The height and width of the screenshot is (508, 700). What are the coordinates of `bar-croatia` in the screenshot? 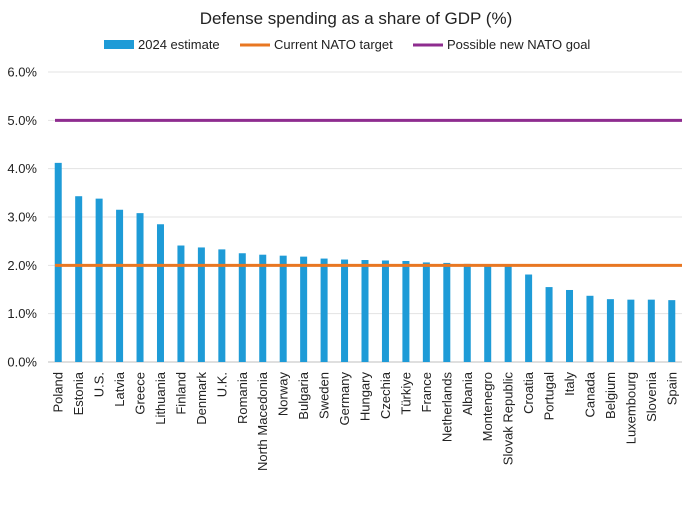 It's located at (529, 318).